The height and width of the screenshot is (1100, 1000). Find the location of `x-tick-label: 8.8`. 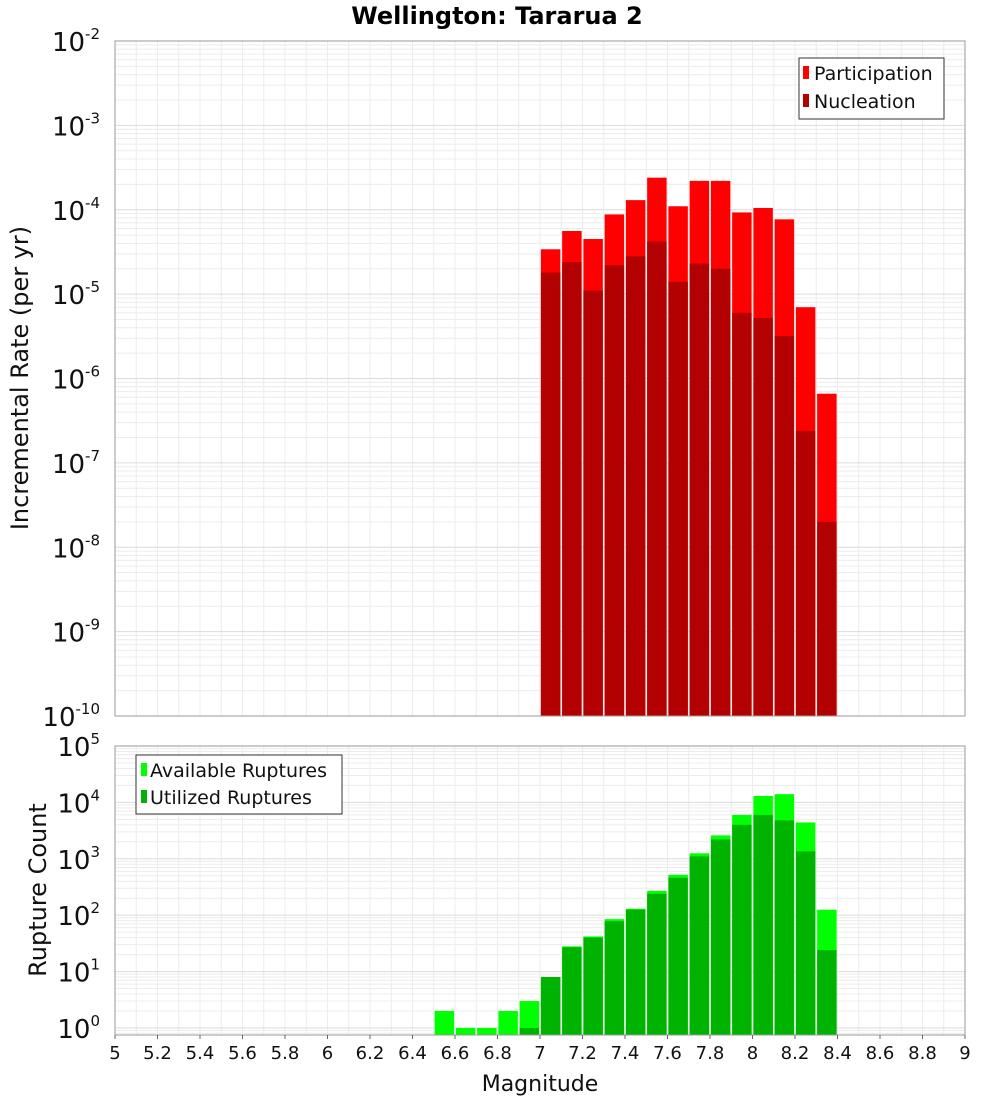

x-tick-label: 8.8 is located at coordinates (922, 1053).